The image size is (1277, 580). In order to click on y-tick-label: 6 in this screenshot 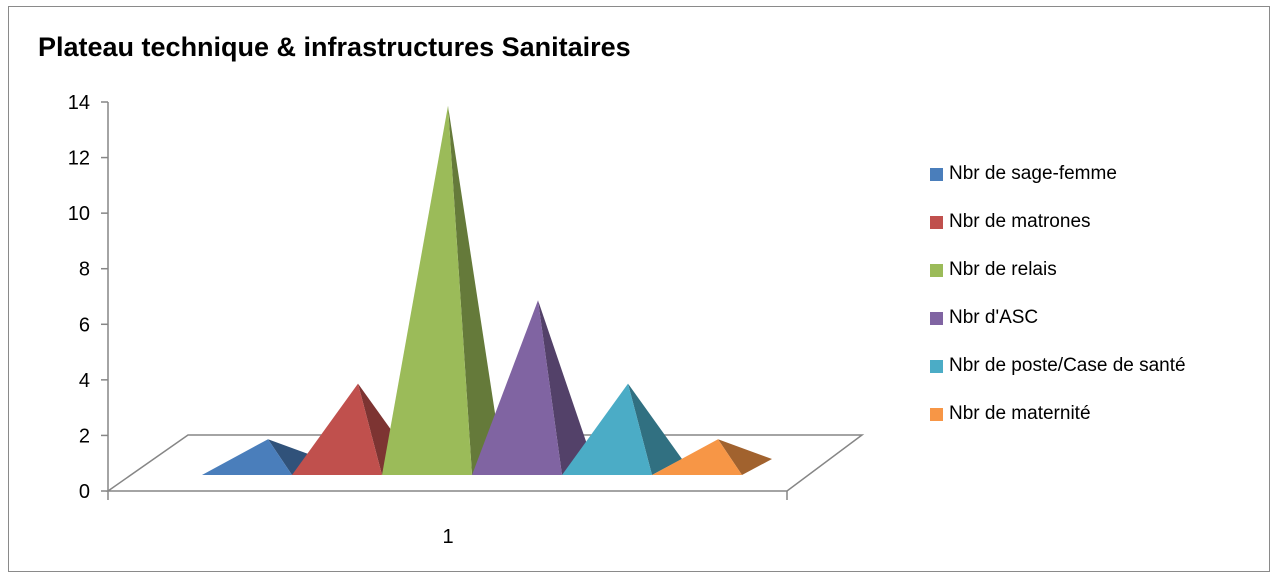, I will do `click(84, 325)`.